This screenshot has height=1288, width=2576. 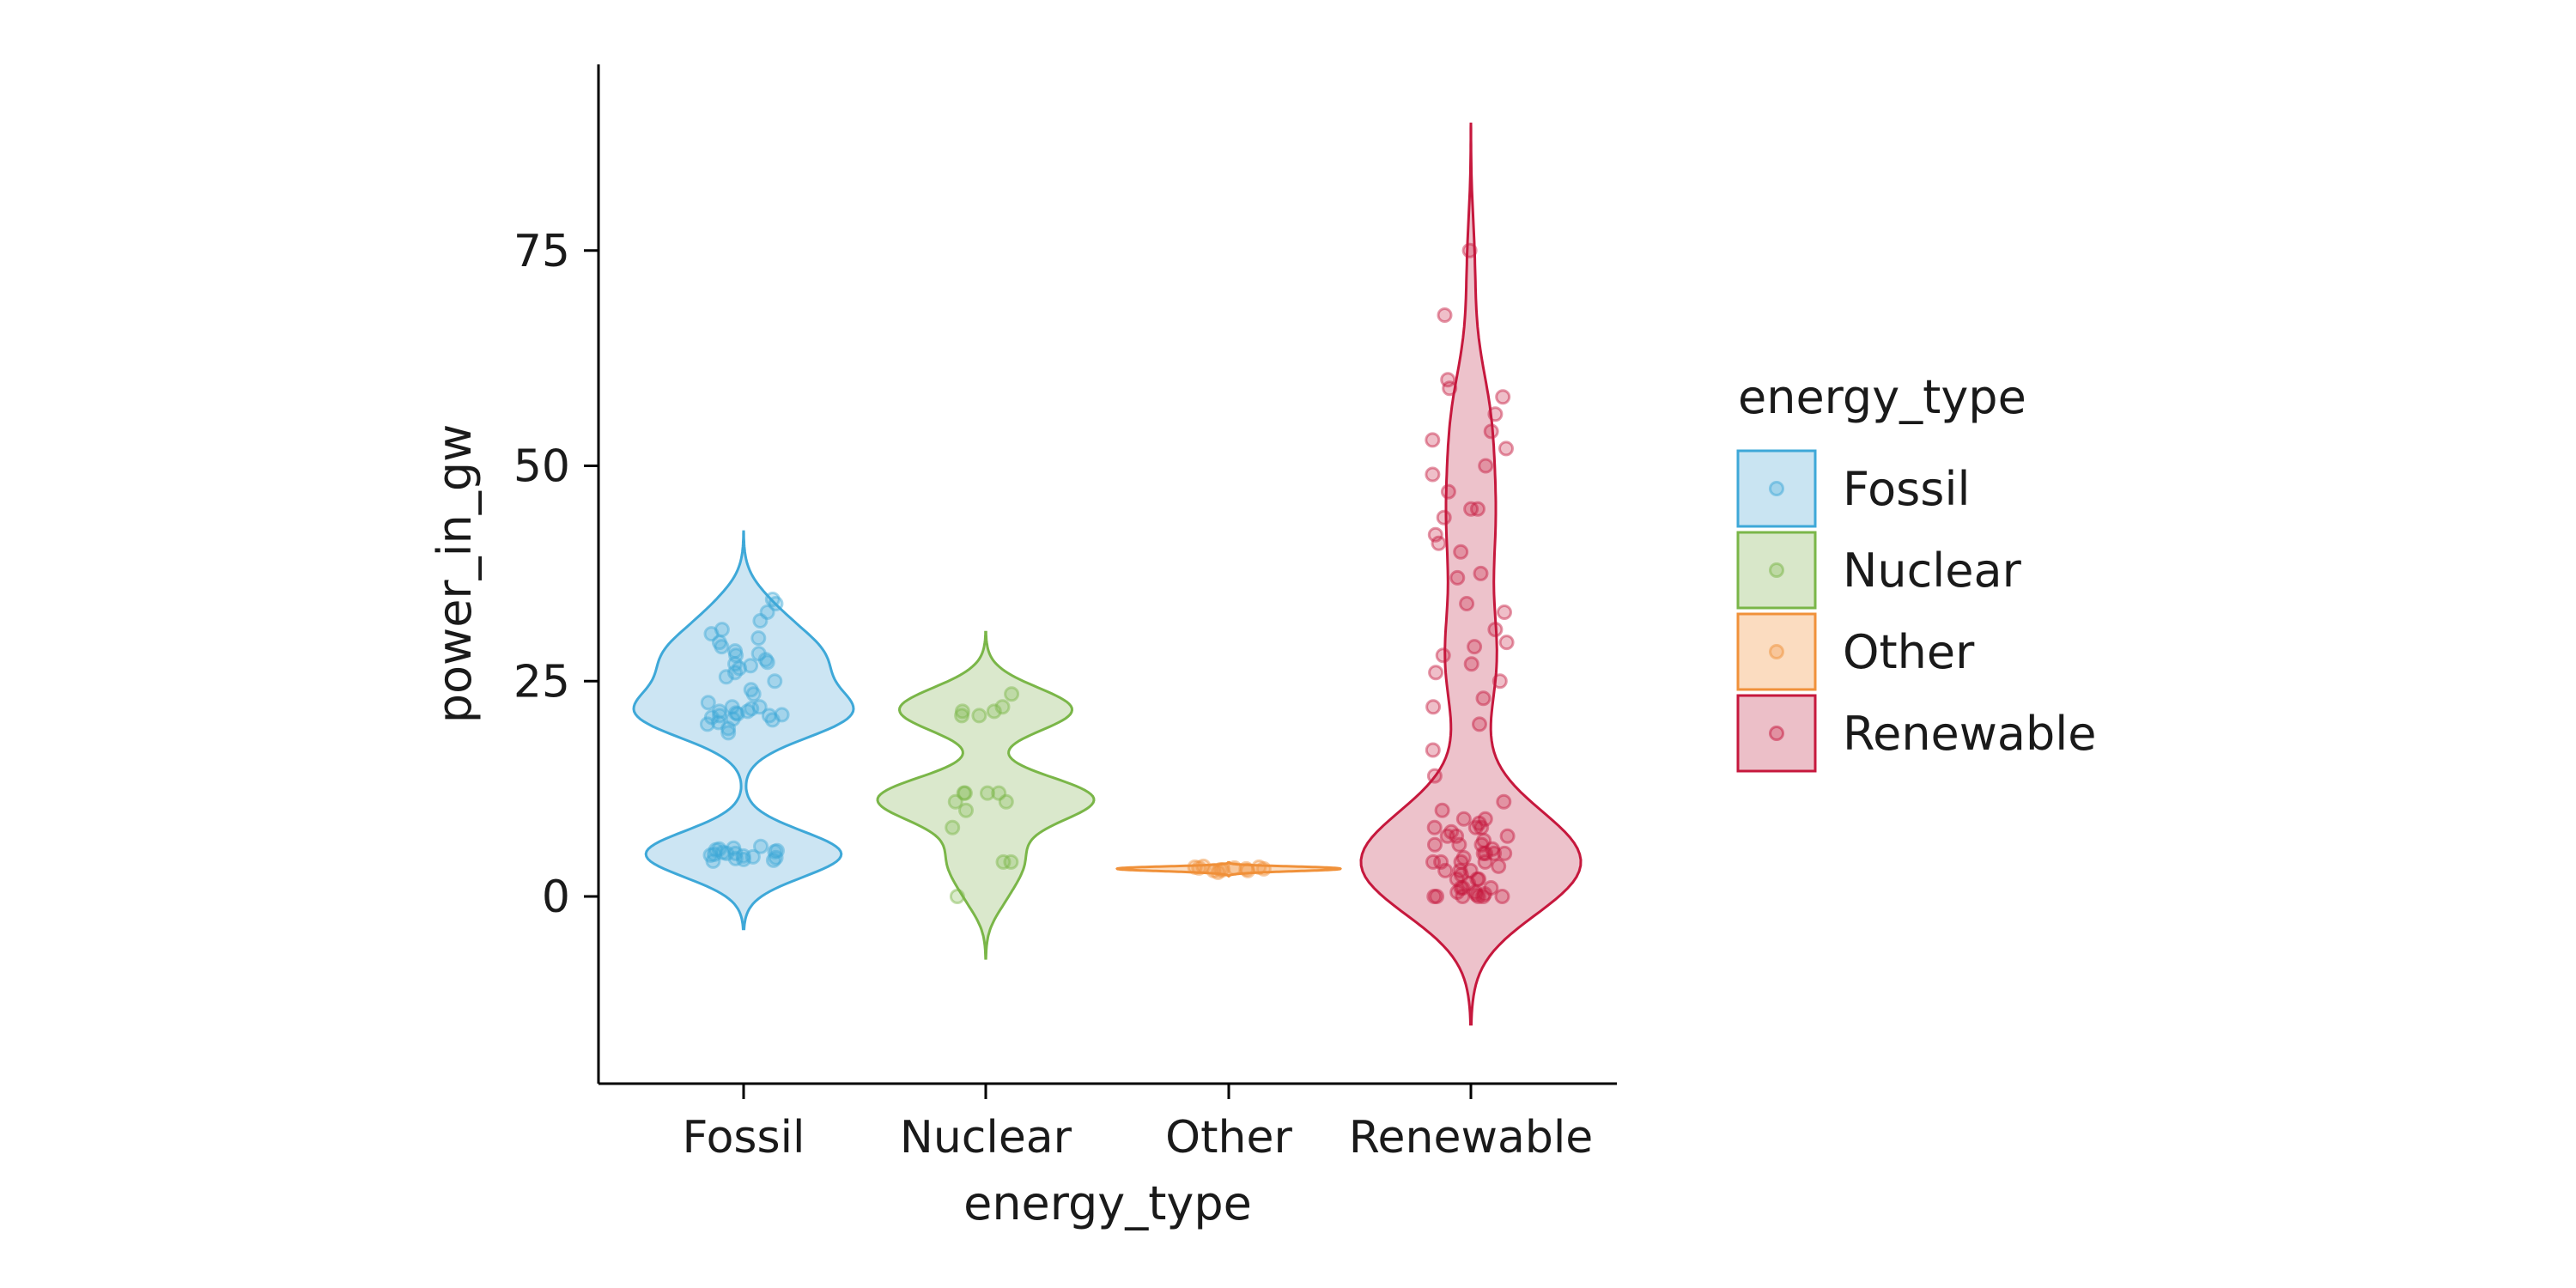 I want to click on violin-renewable, so click(x=1471, y=574).